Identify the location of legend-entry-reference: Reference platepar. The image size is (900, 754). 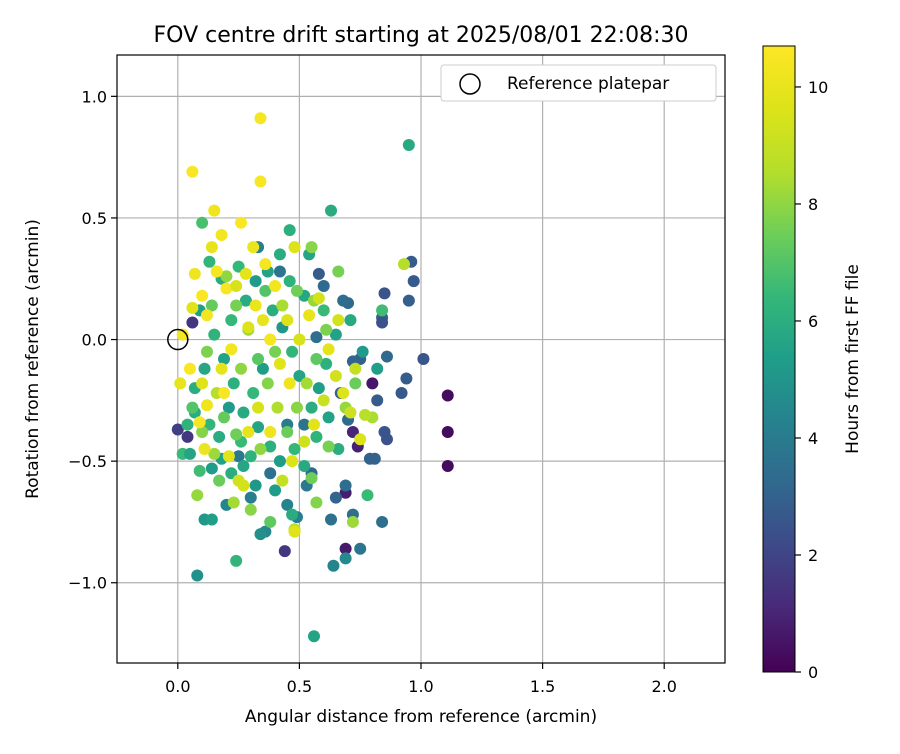
(588, 84).